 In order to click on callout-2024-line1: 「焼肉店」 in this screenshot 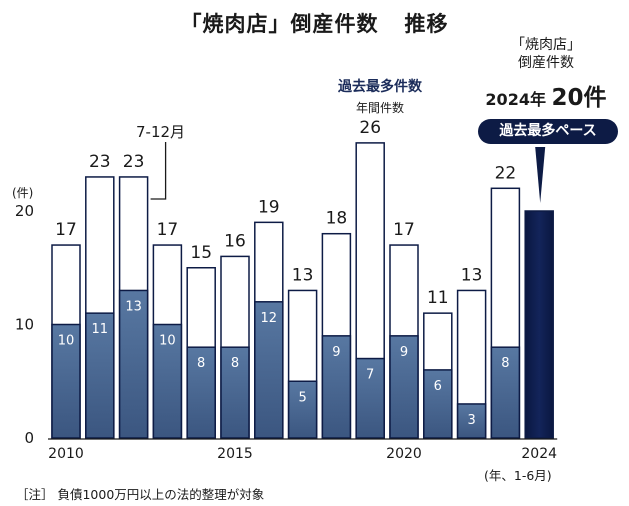, I will do `click(546, 45)`.